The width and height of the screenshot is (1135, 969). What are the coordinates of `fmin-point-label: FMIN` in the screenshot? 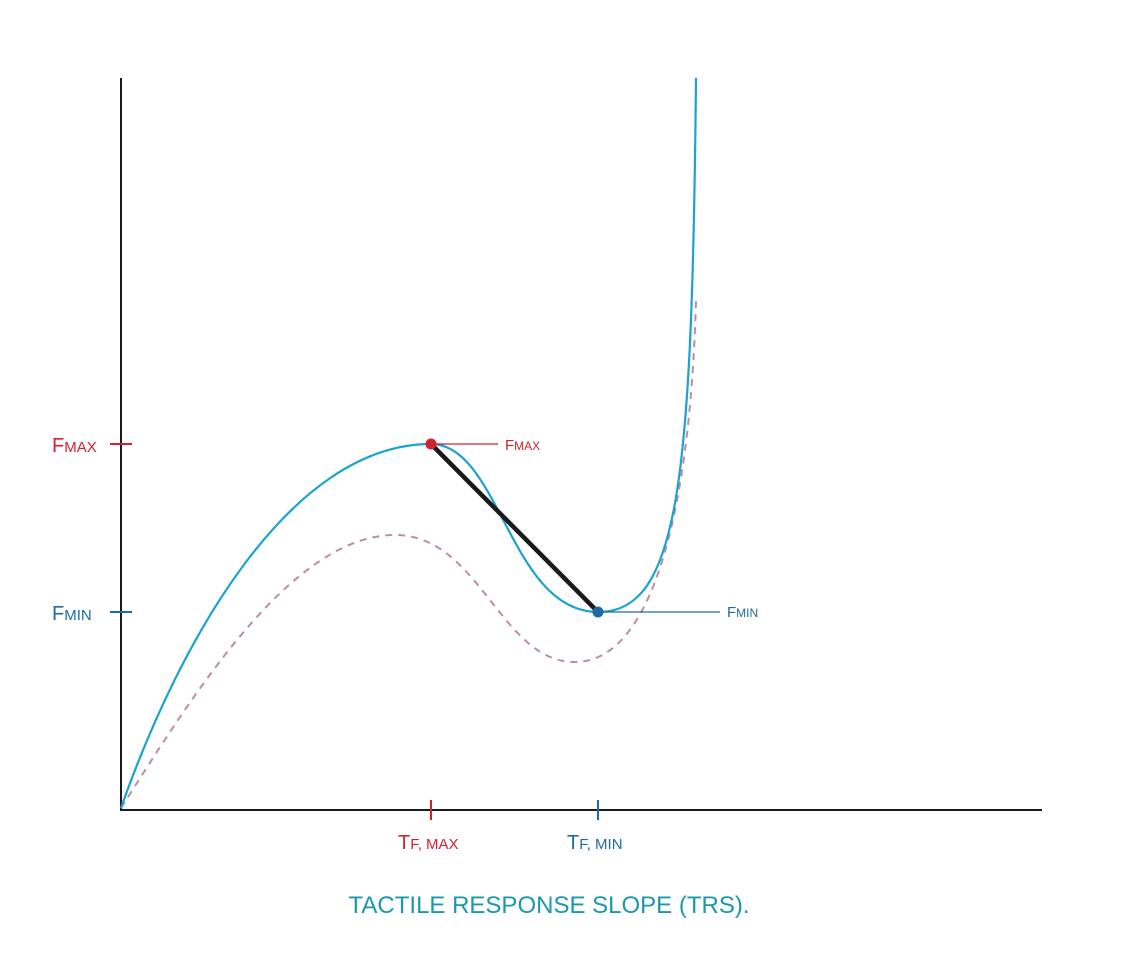 It's located at (742, 612).